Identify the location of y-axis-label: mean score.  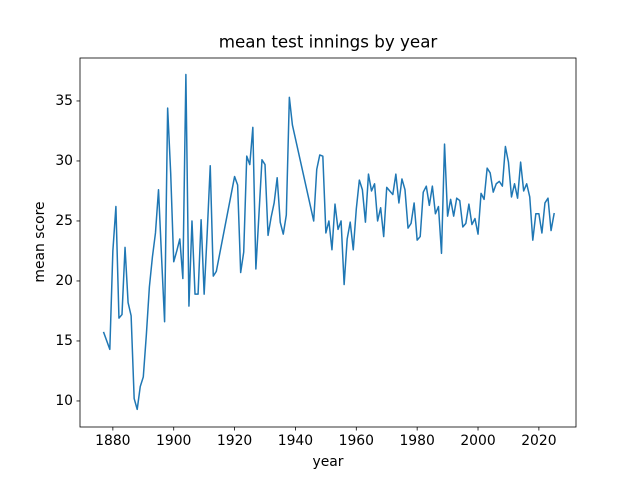
(40, 241).